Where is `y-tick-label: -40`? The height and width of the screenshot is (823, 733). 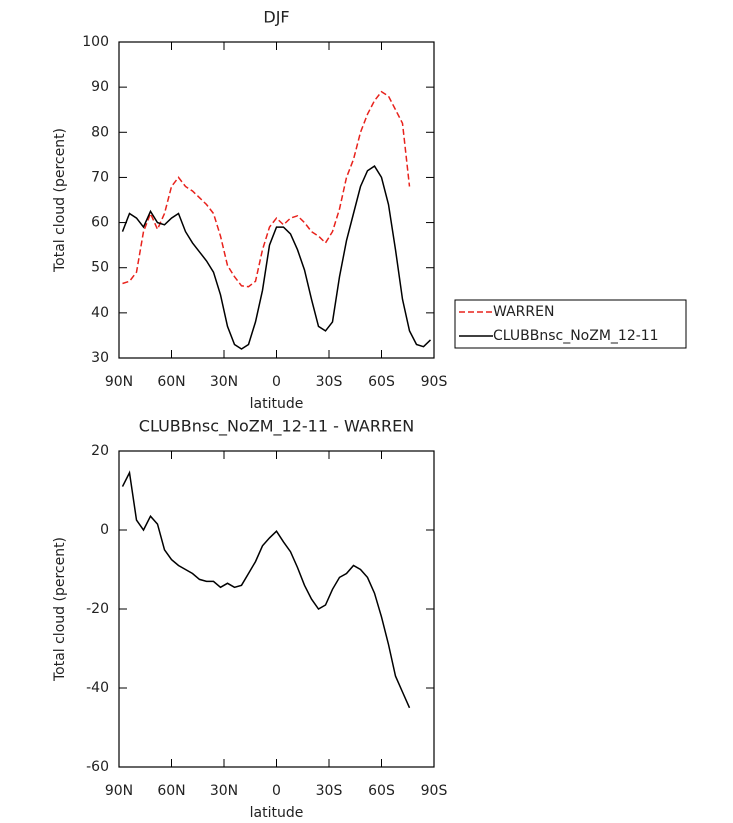
y-tick-label: -40 is located at coordinates (97, 688).